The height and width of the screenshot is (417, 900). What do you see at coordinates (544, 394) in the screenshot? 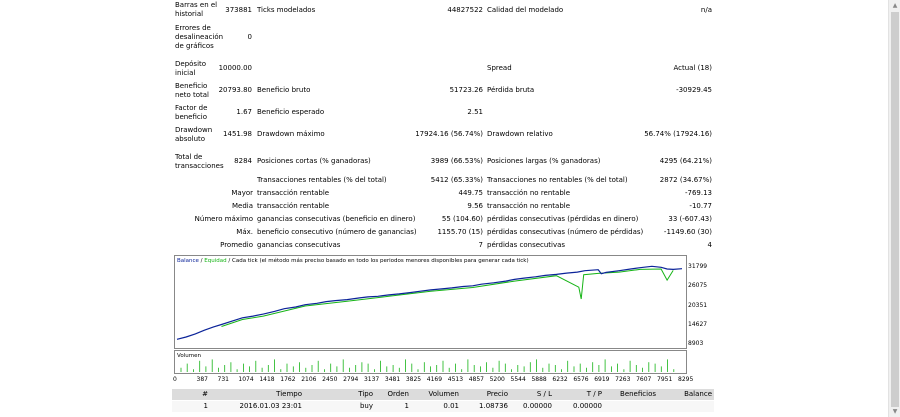
I see `header-sl: S / L` at bounding box center [544, 394].